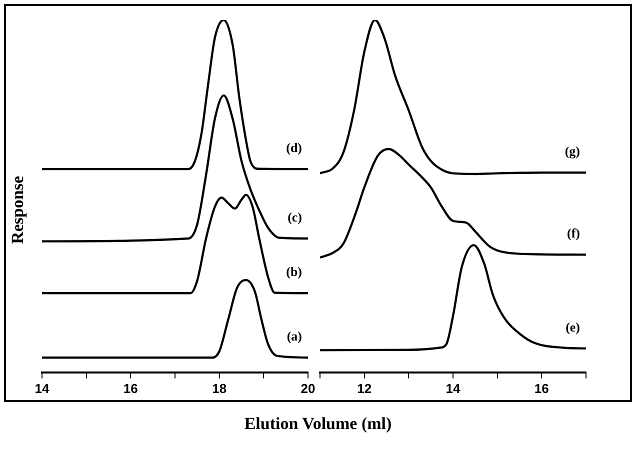 This screenshot has height=454, width=636. What do you see at coordinates (572, 150) in the screenshot?
I see `series-label: (g)` at bounding box center [572, 150].